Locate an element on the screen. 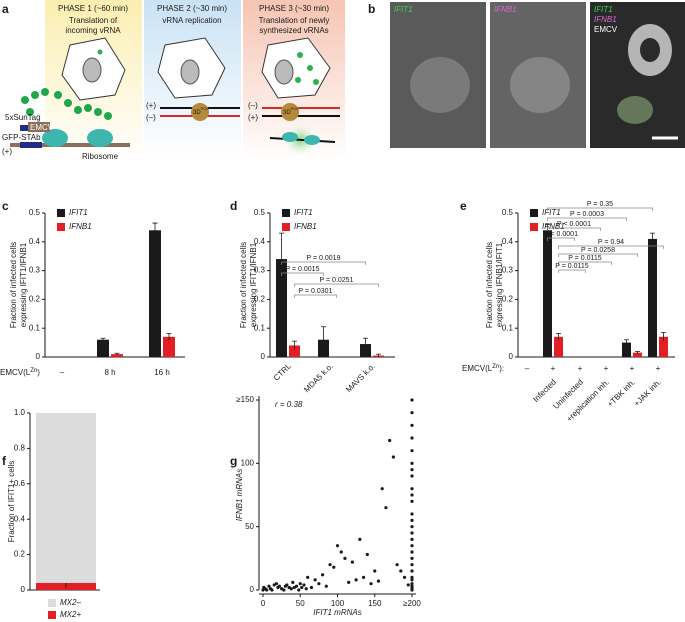 Image resolution: width=685 pixels, height=622 pixels. legend-label: MX2+ is located at coordinates (70, 614).